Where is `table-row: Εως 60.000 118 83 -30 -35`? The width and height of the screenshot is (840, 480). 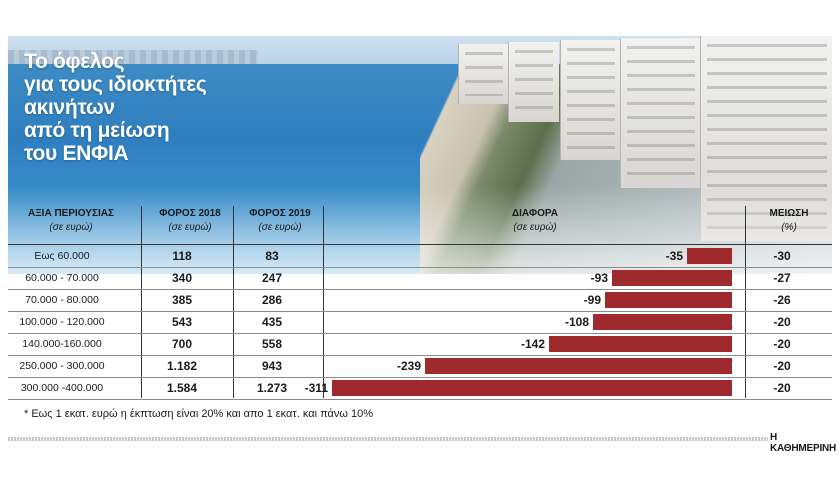 table-row: Εως 60.000 118 83 -30 -35 is located at coordinates (420, 256).